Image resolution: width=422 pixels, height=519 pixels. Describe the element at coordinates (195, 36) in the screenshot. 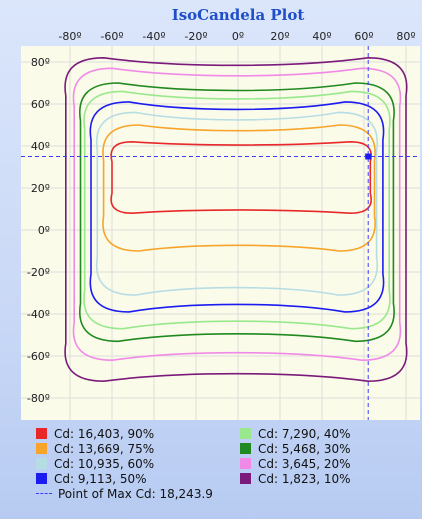

I see `x-tick-label: -20º` at that location.